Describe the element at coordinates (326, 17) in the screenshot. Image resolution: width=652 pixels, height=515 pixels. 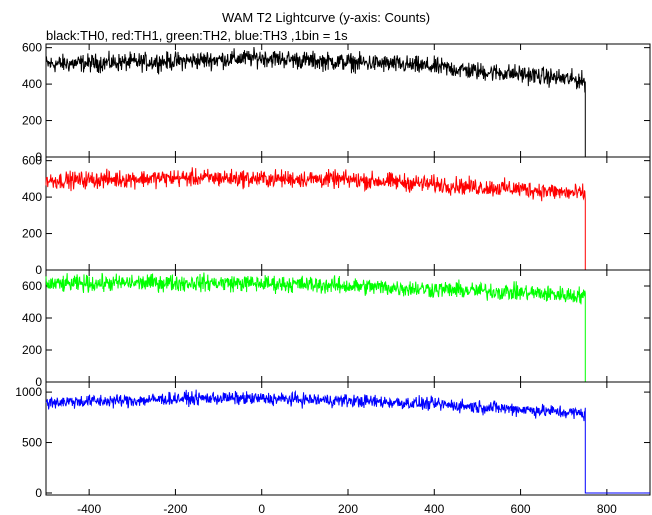
I see `chart-title: WAM T2 Lightcurve (y-axis: Counts)` at that location.